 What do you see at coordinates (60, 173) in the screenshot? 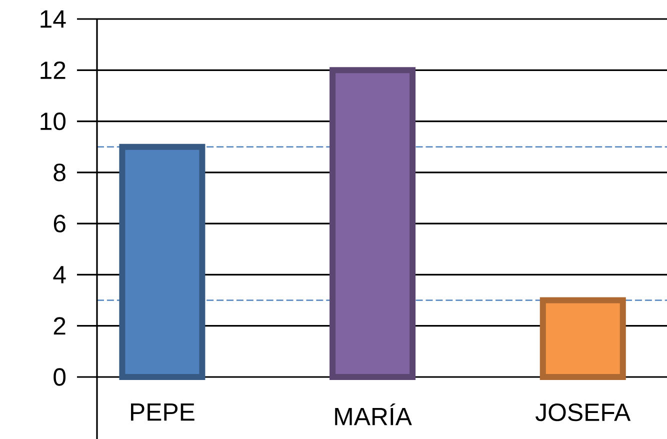
I see `y-tick-label: 8` at bounding box center [60, 173].